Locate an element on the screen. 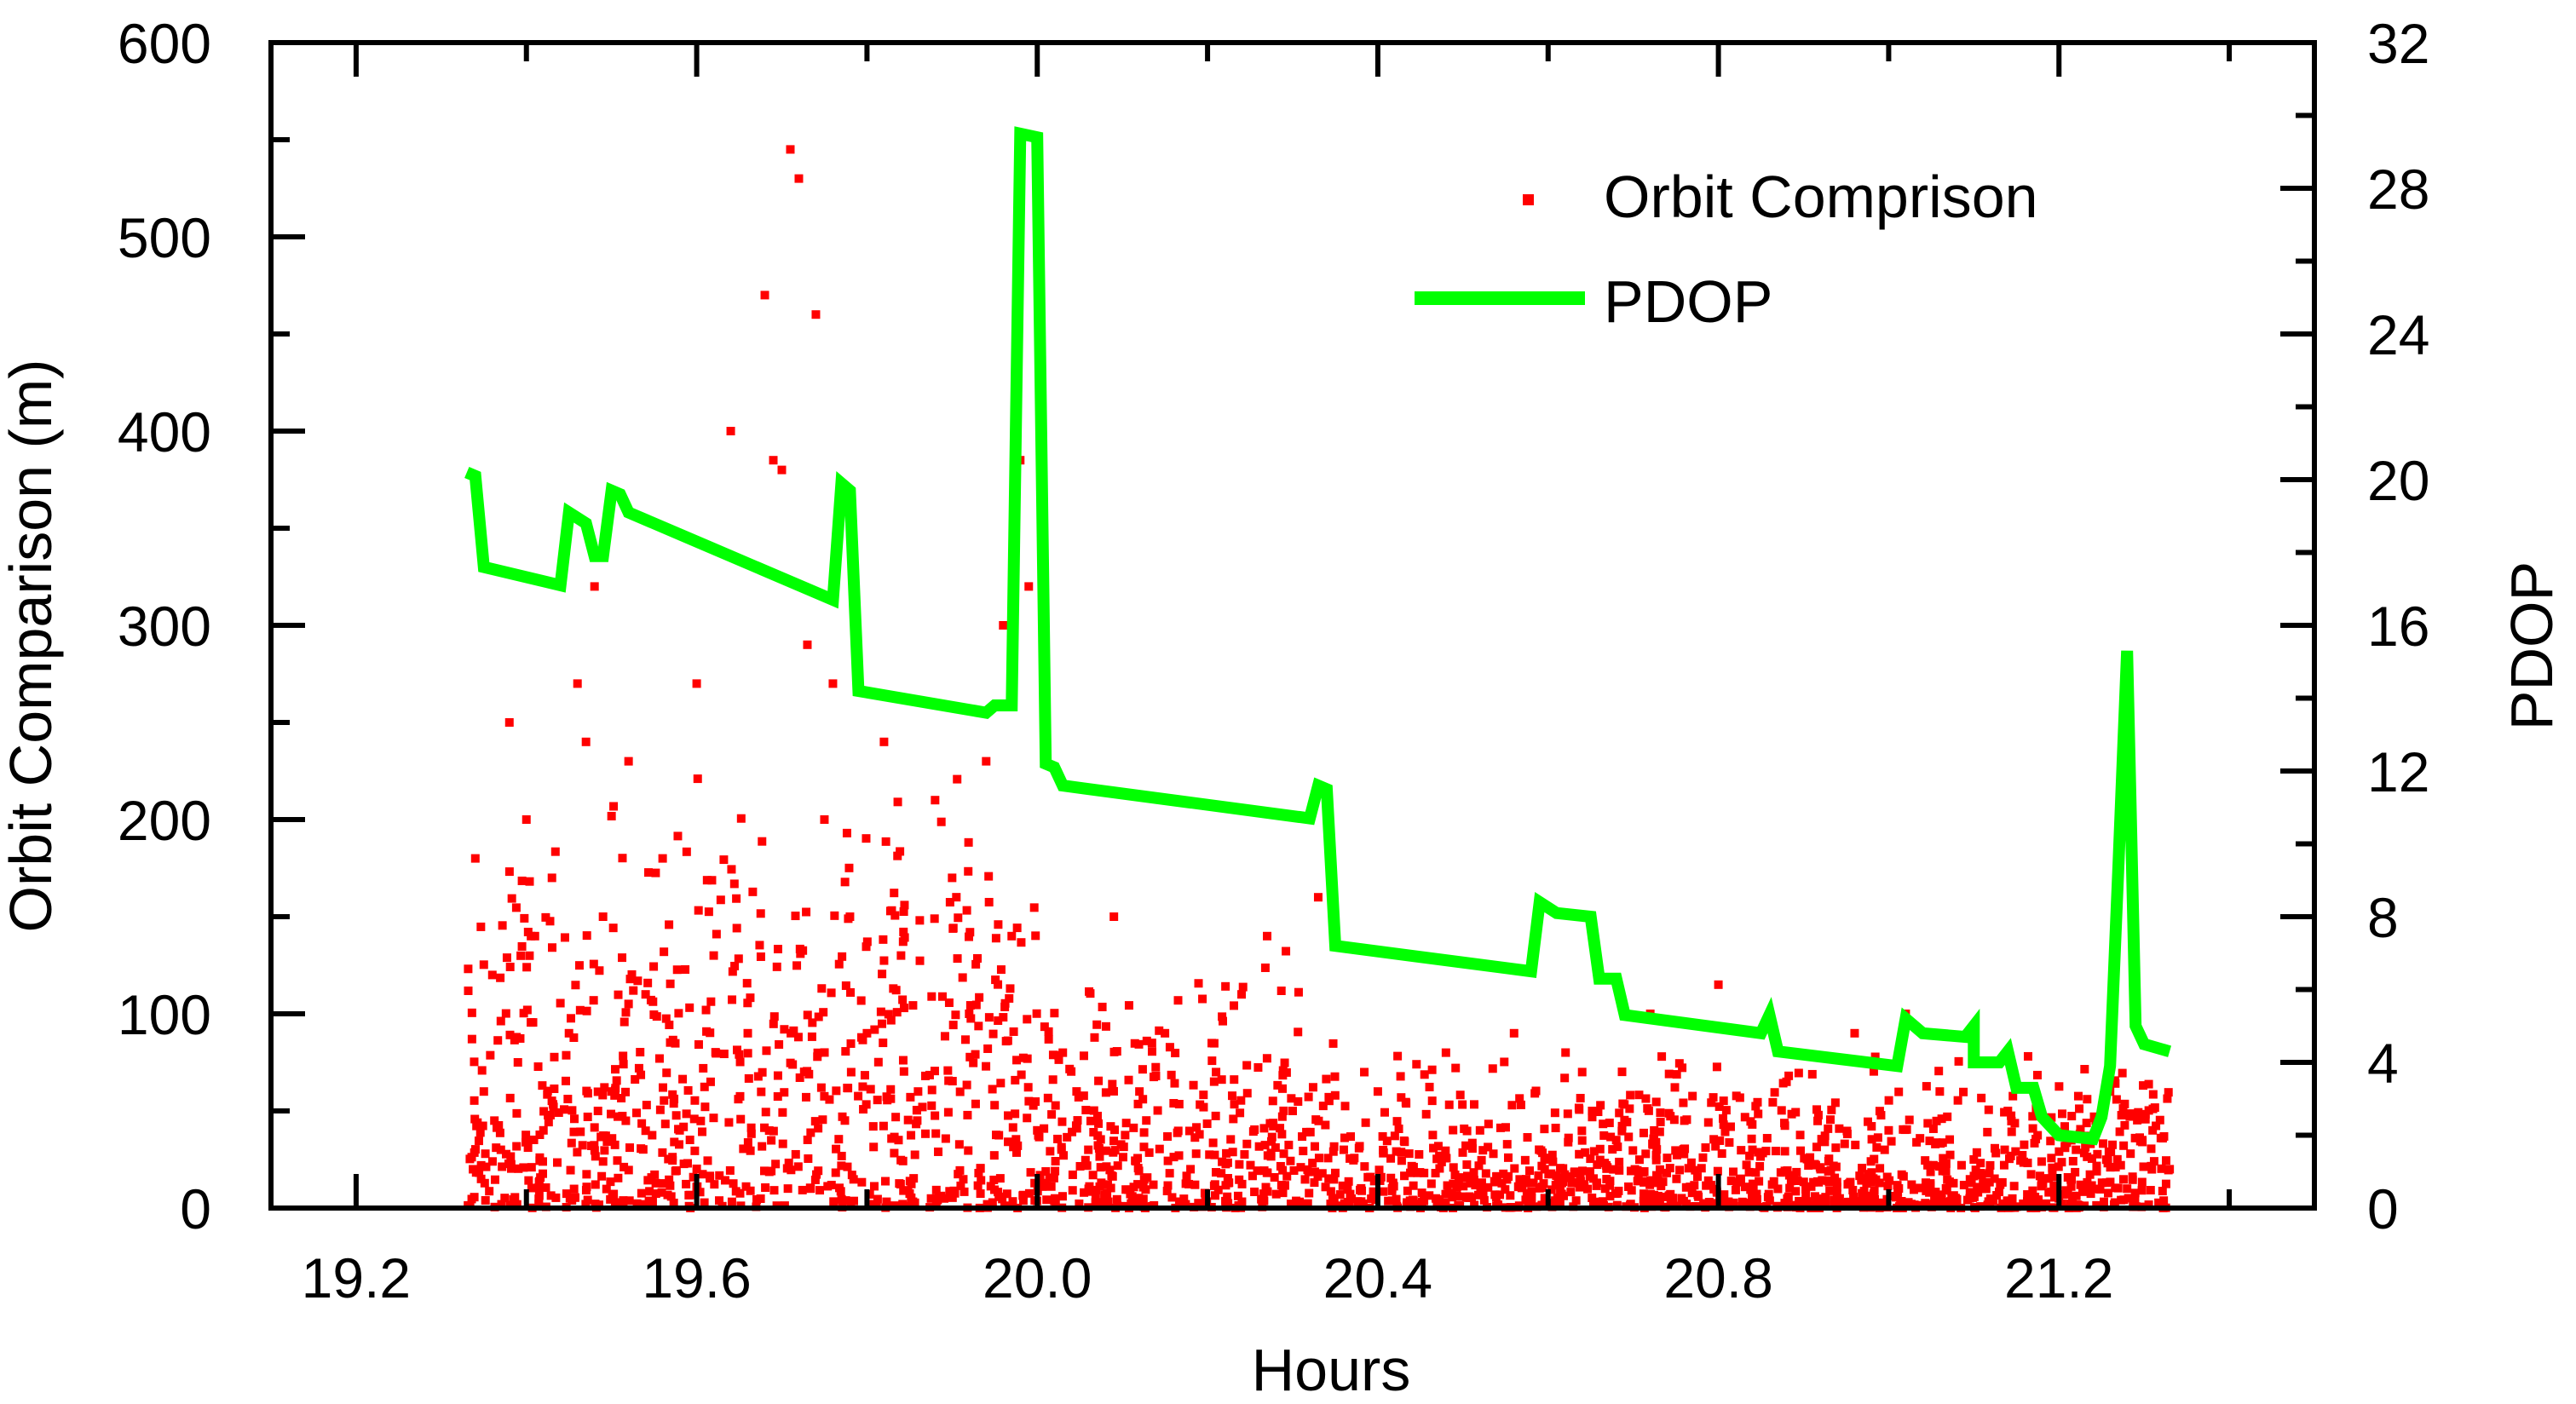 The image size is (2576, 1404). orbit-point-bg-1955 is located at coordinates (1042, 1183).